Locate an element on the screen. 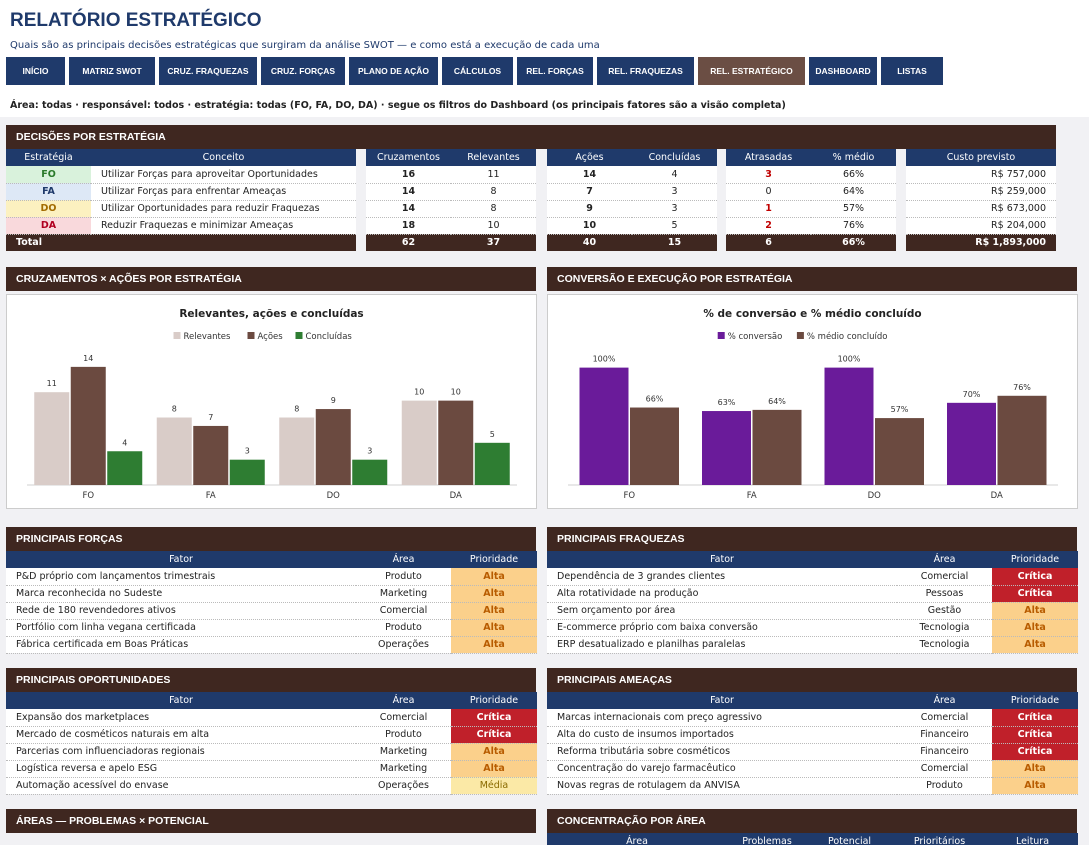 The image size is (1089, 845). nav-matriz-swot-button: MATRIZ SWOT is located at coordinates (112, 71).